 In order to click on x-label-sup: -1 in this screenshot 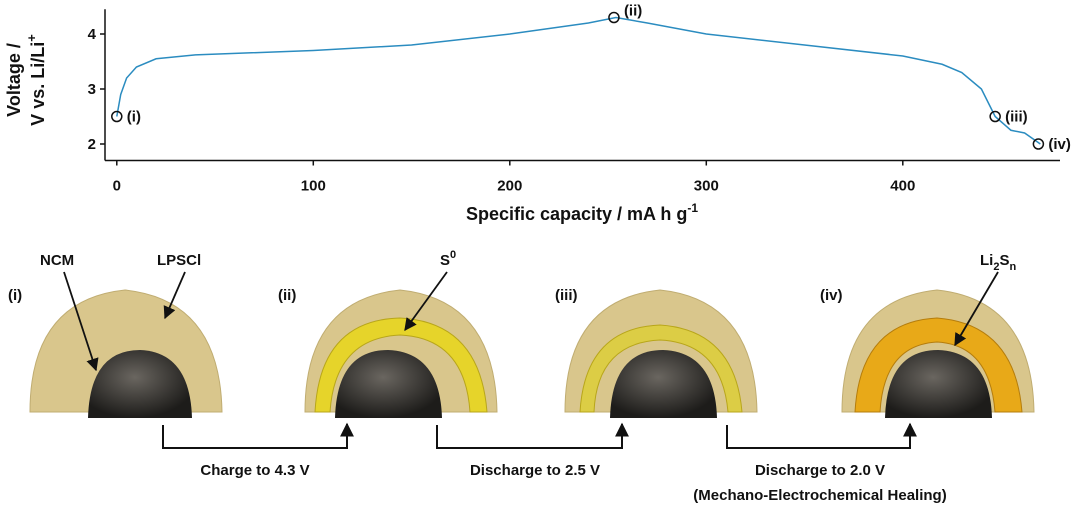, I will do `click(692, 208)`.